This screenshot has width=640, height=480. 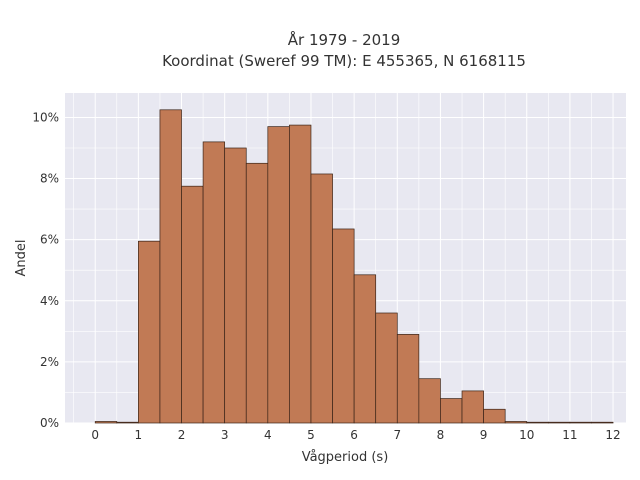 I want to click on x-tick-label: 0, so click(x=95, y=435).